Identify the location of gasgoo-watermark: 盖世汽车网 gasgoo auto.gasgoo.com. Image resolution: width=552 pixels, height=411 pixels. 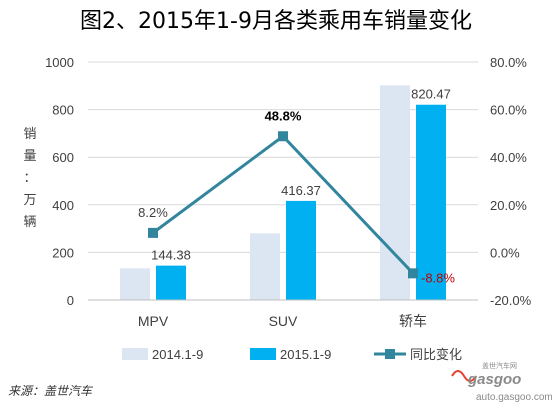
(501, 382).